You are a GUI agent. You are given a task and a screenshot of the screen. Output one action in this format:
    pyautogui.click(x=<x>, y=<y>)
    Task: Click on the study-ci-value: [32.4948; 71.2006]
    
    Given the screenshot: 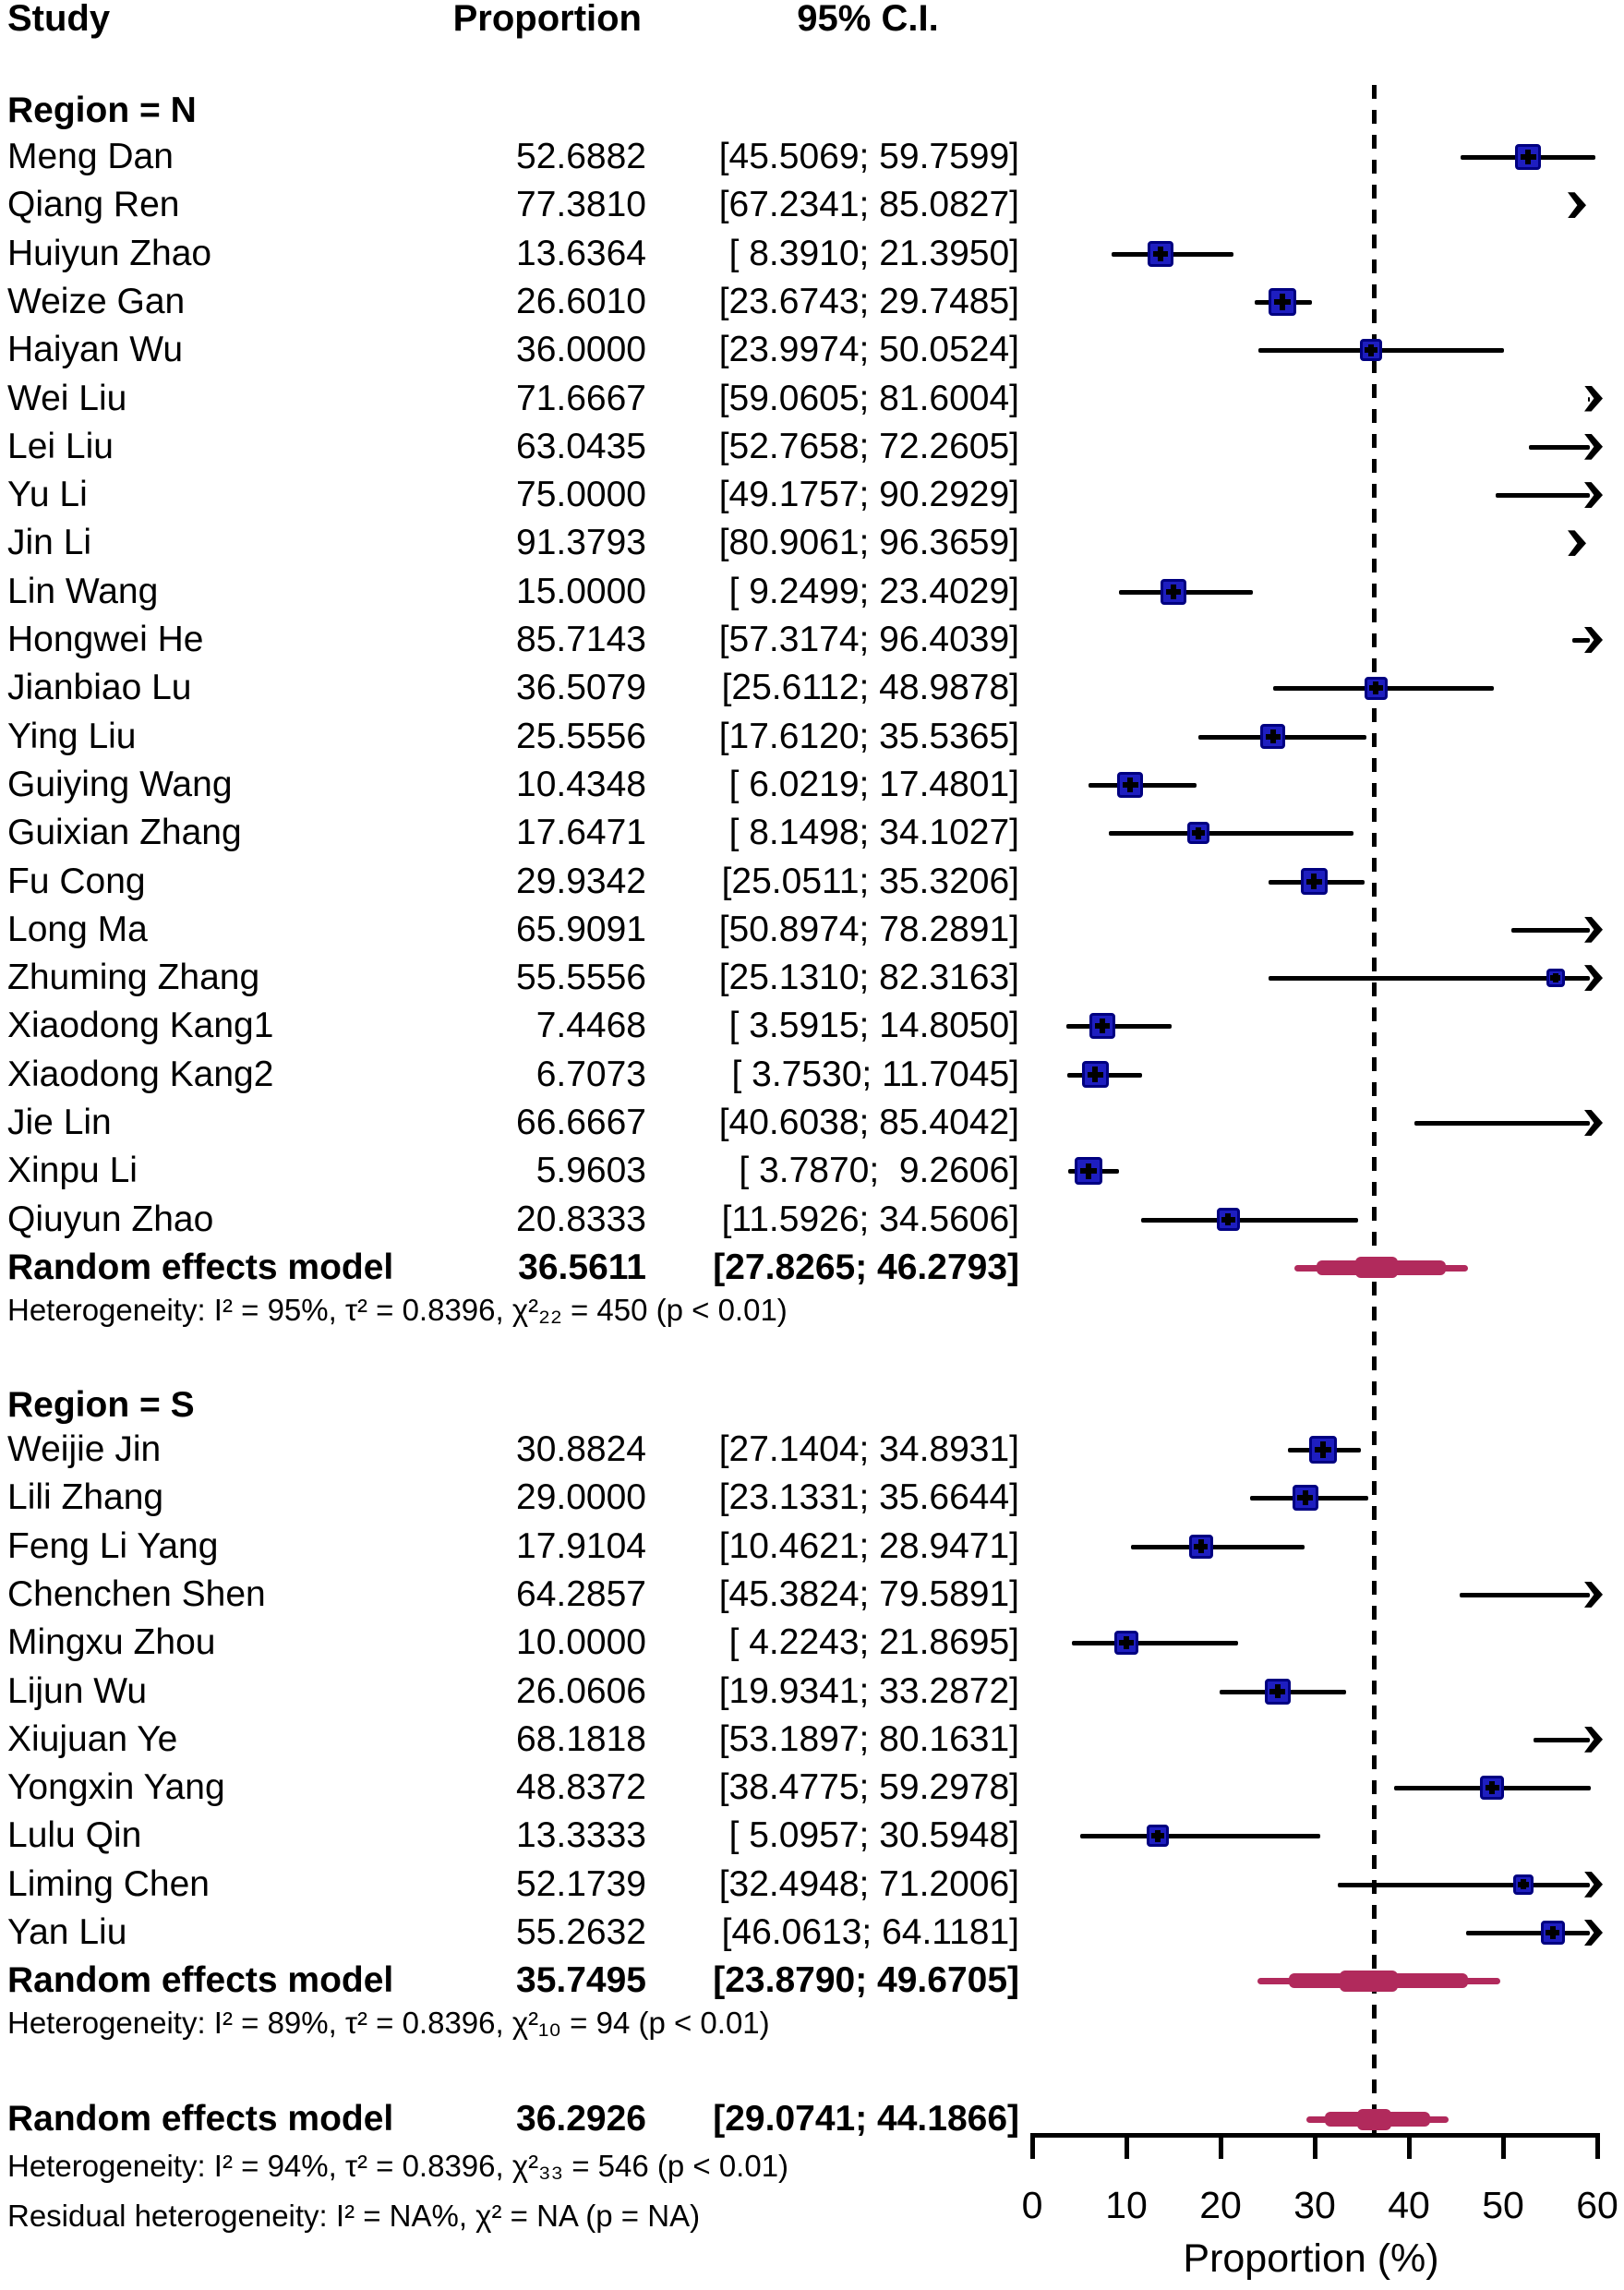 What is the action you would take?
    pyautogui.click(x=868, y=1883)
    